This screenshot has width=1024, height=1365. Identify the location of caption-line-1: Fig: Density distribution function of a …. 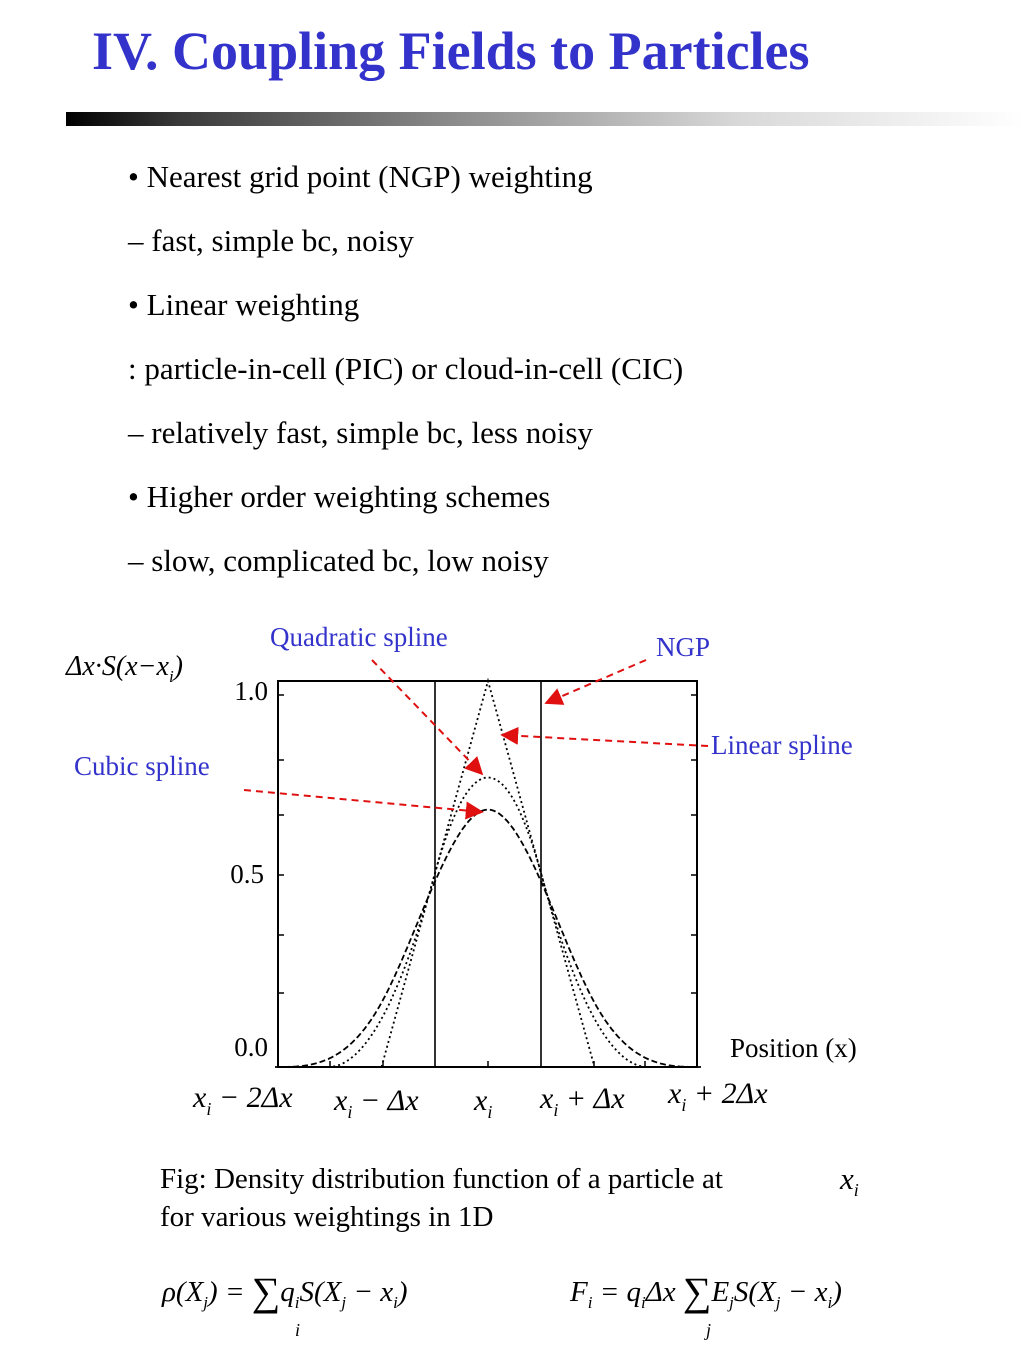
(441, 1179).